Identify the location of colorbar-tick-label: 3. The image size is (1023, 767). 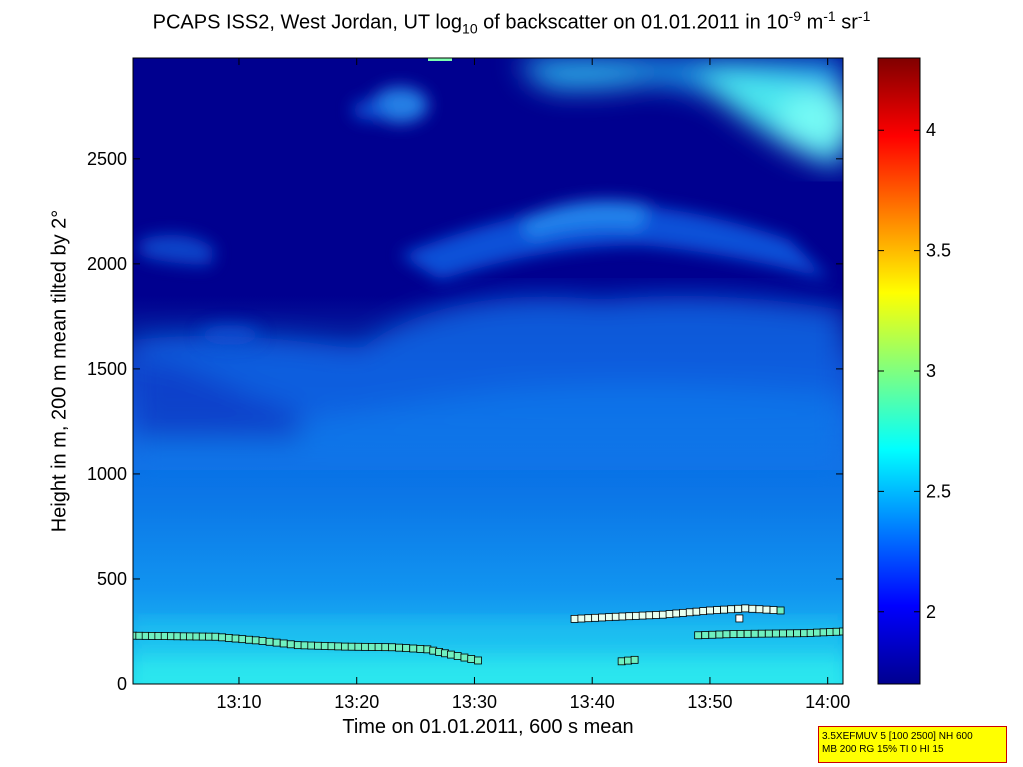
(931, 371).